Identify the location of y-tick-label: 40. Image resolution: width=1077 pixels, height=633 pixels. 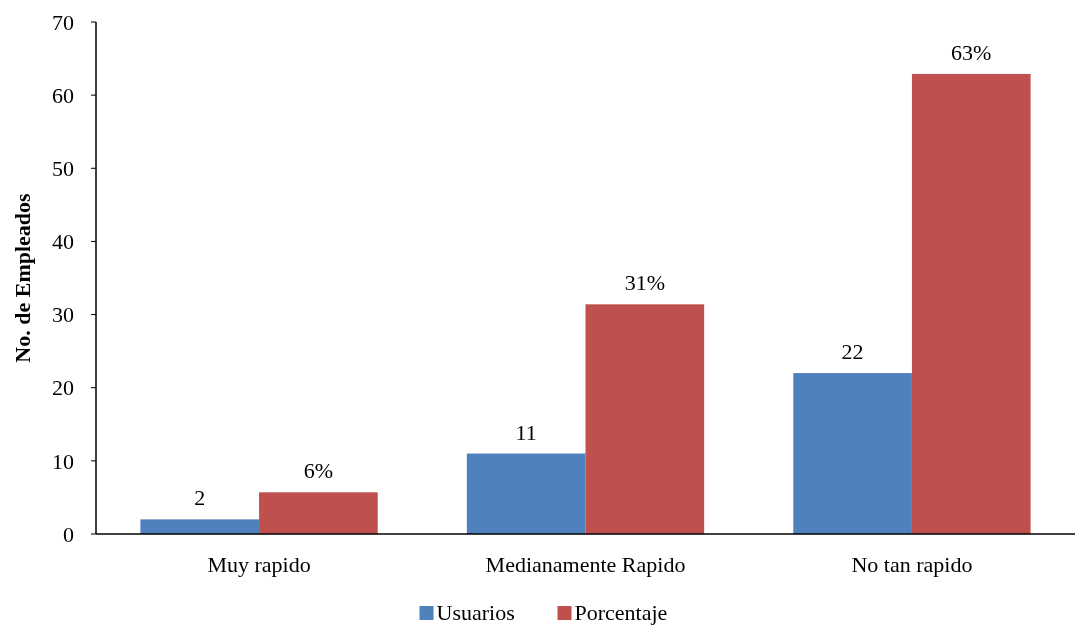
(63, 242).